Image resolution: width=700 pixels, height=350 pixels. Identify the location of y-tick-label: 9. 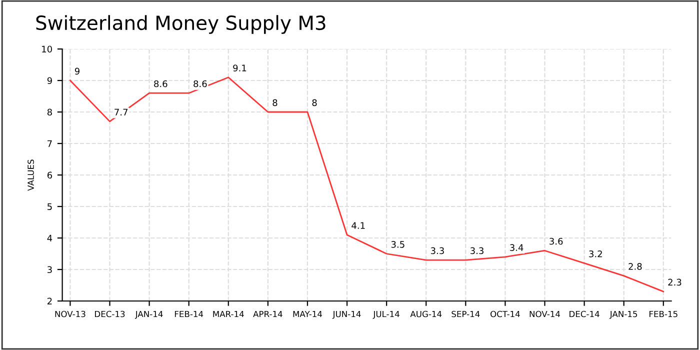
(49, 80).